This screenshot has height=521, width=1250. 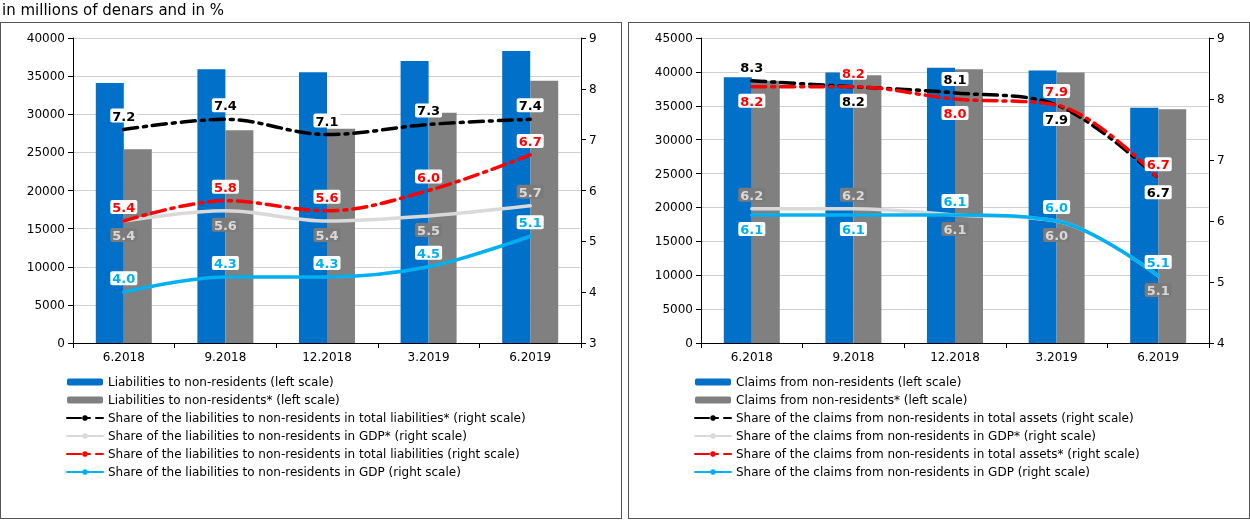 I want to click on legend-label: Share of the liabilities to non-residents in GDP* (right scale), so click(x=287, y=436).